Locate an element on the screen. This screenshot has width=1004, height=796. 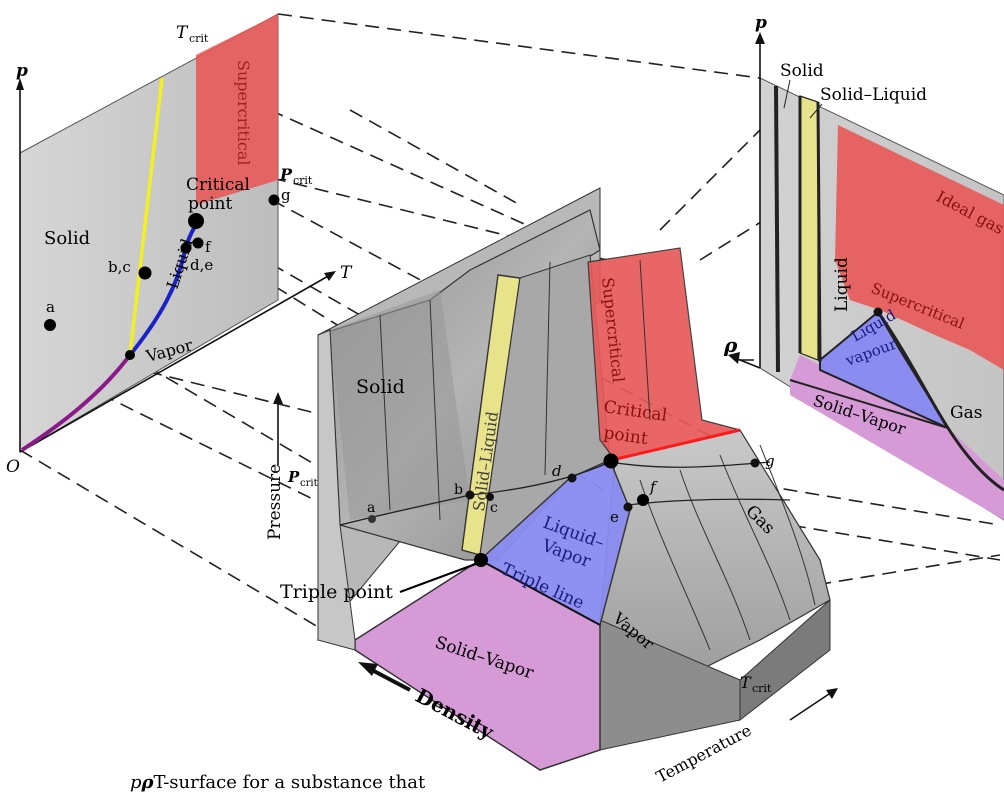
svg-text:pρT-surface for a substance th: pρT-surface for a substance that is located at coordinates (278, 782).